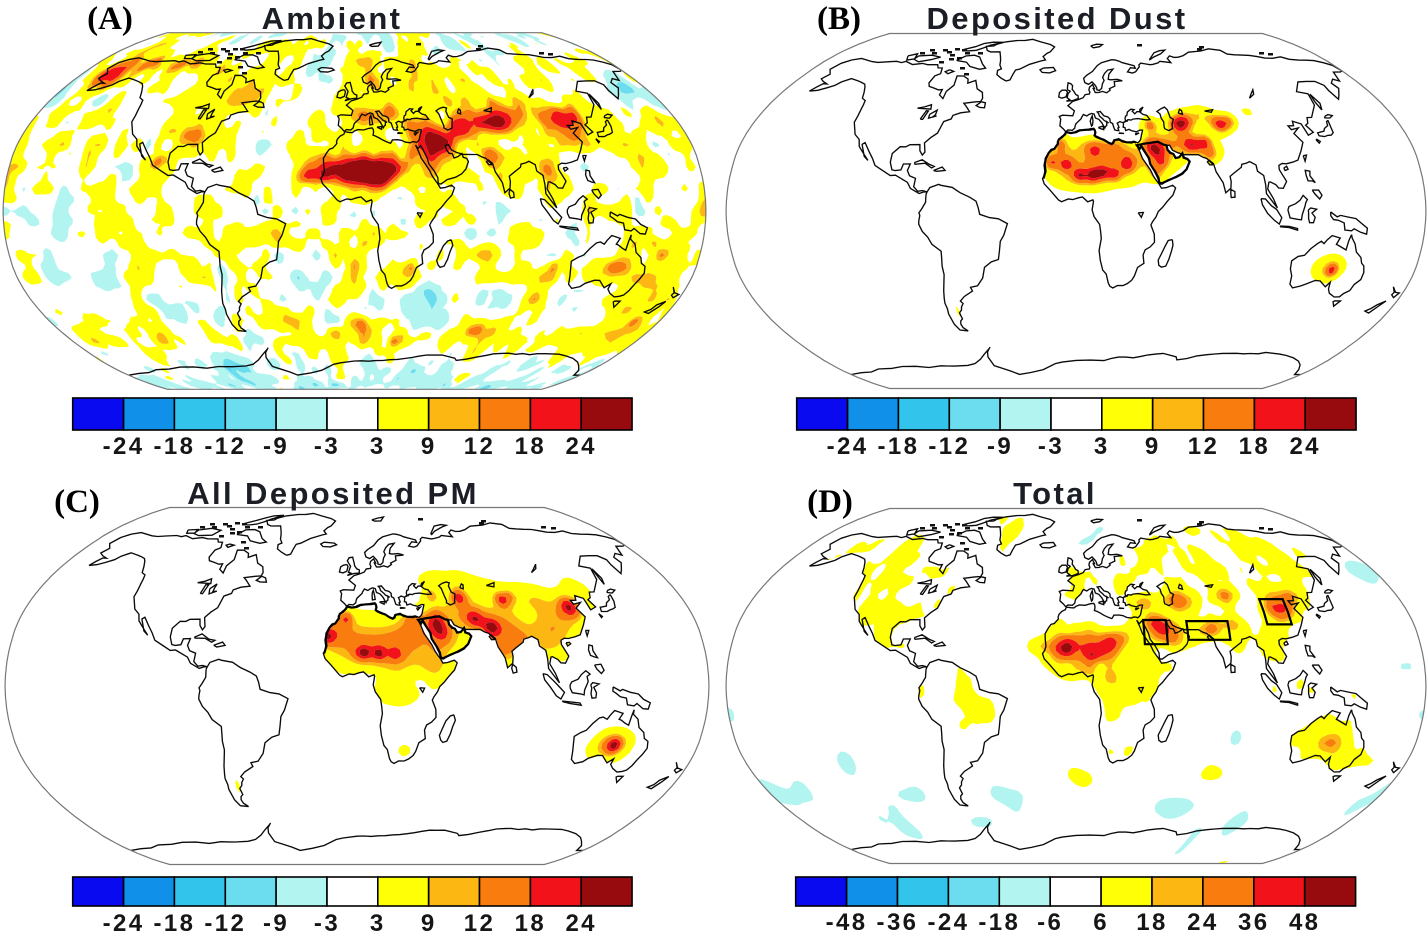 This screenshot has width=1427, height=936. What do you see at coordinates (847, 922) in the screenshot?
I see `svg-text: -48` at bounding box center [847, 922].